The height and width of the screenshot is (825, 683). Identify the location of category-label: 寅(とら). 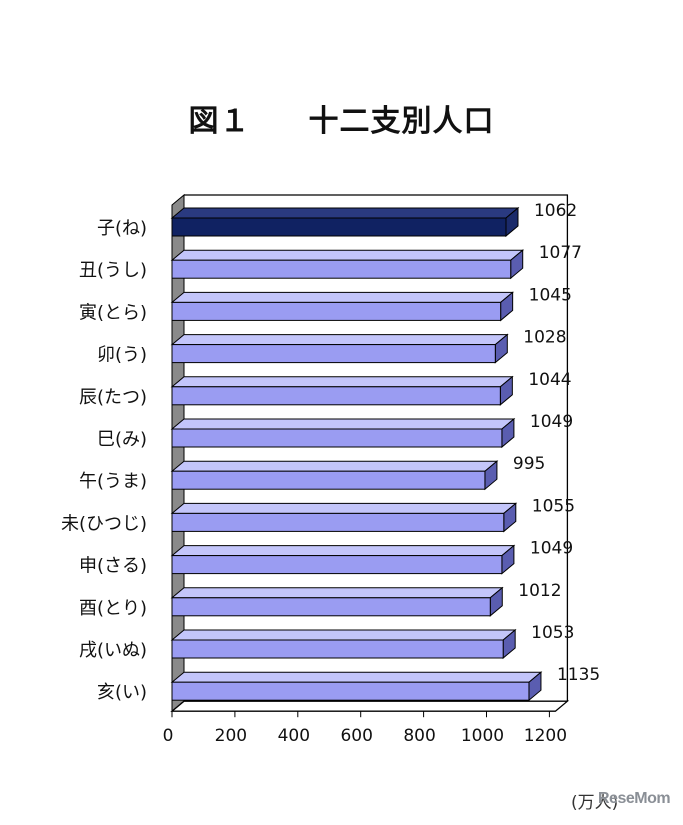
(113, 312).